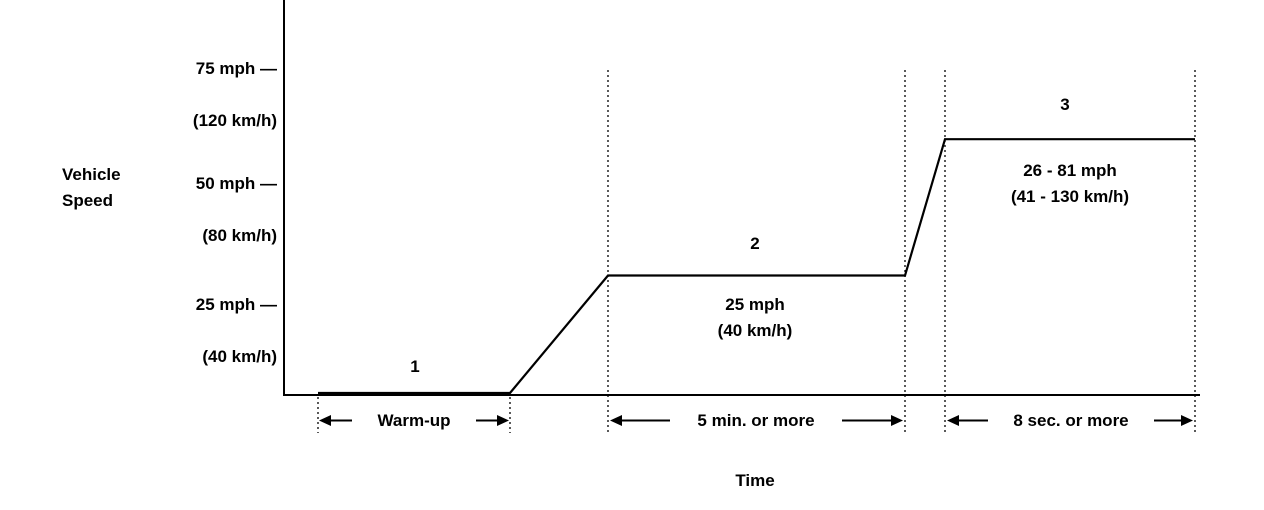 The height and width of the screenshot is (510, 1264). Describe the element at coordinates (1070, 183) in the screenshot. I see `phase-3-speed-annotation: 26 - 81 mph (41 - 130 km/h)` at that location.